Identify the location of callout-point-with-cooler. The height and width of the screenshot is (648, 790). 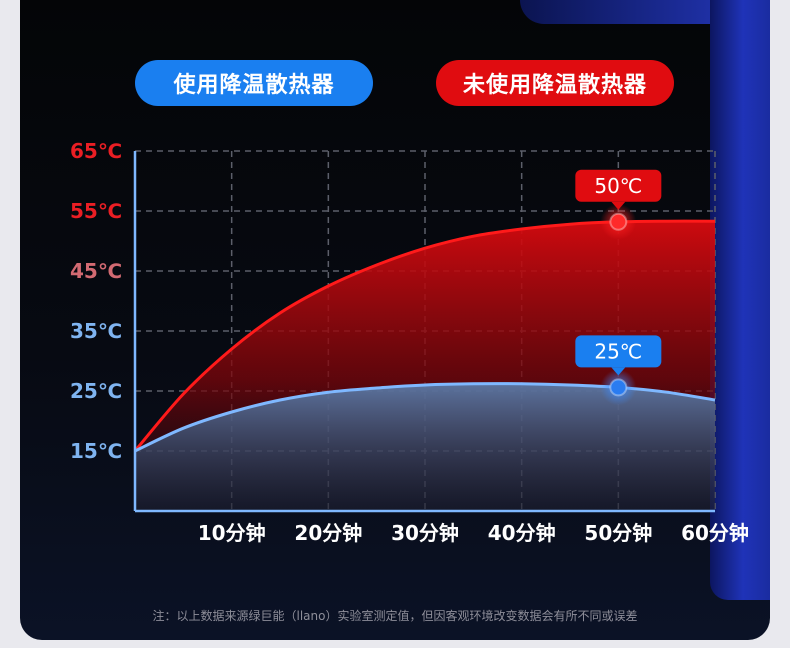
(618, 387).